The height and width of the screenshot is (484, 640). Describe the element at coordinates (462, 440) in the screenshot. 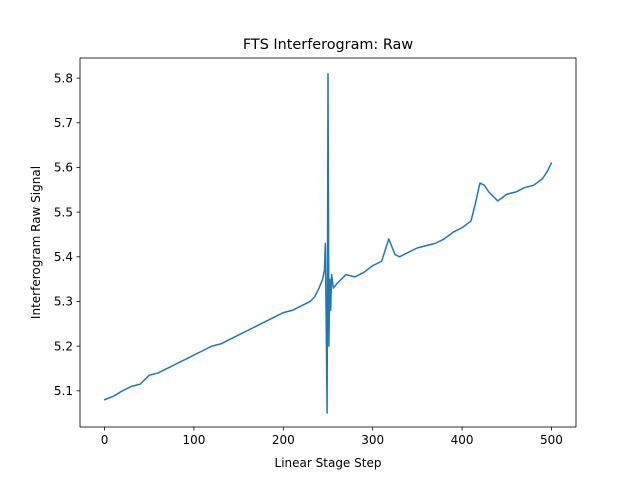

I see `x-tick-label: 400` at that location.